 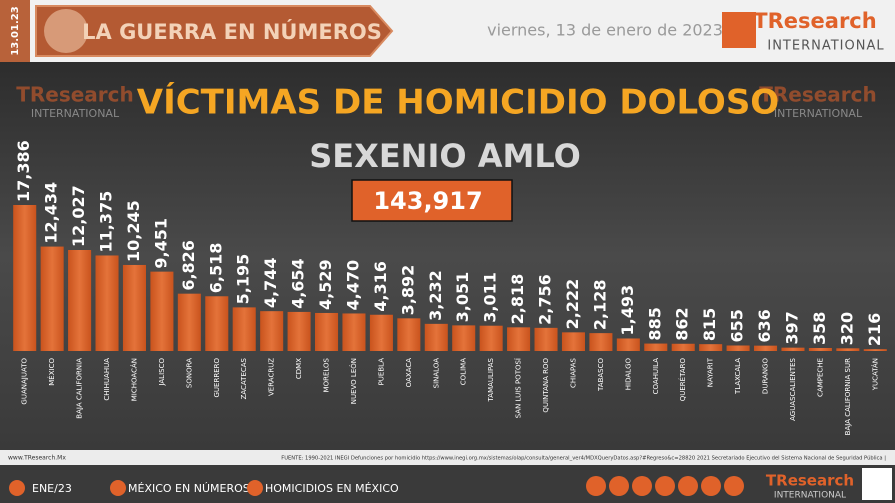 I want to click on x-tick-label: SAN LUIS POTOSÍ, so click(x=518, y=388).